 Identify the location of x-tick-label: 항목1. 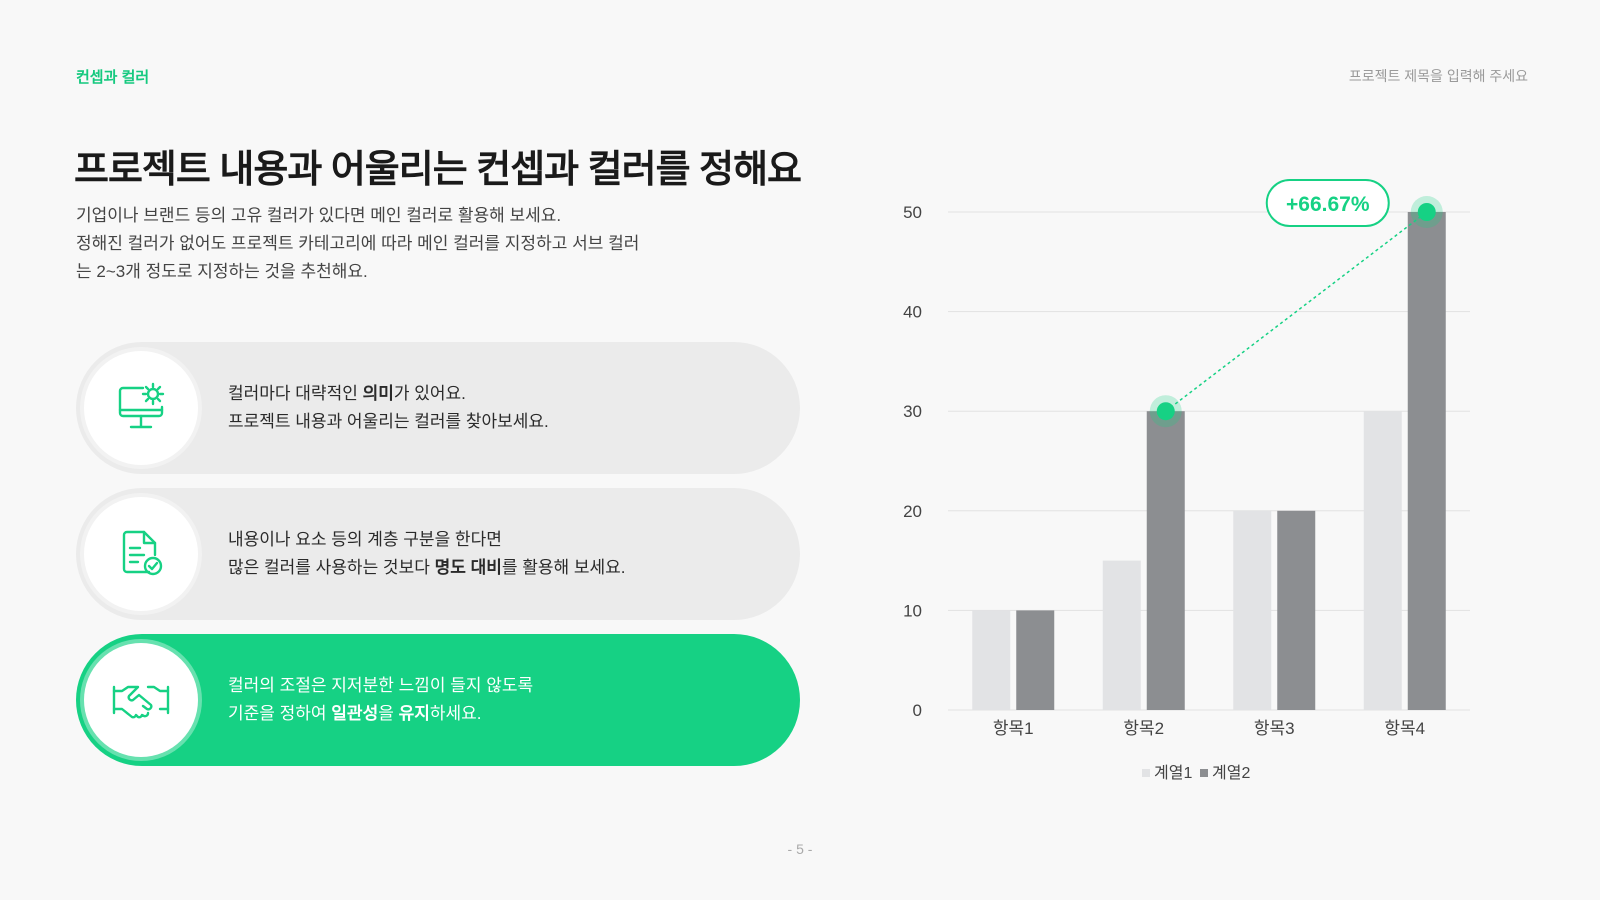
(1013, 728).